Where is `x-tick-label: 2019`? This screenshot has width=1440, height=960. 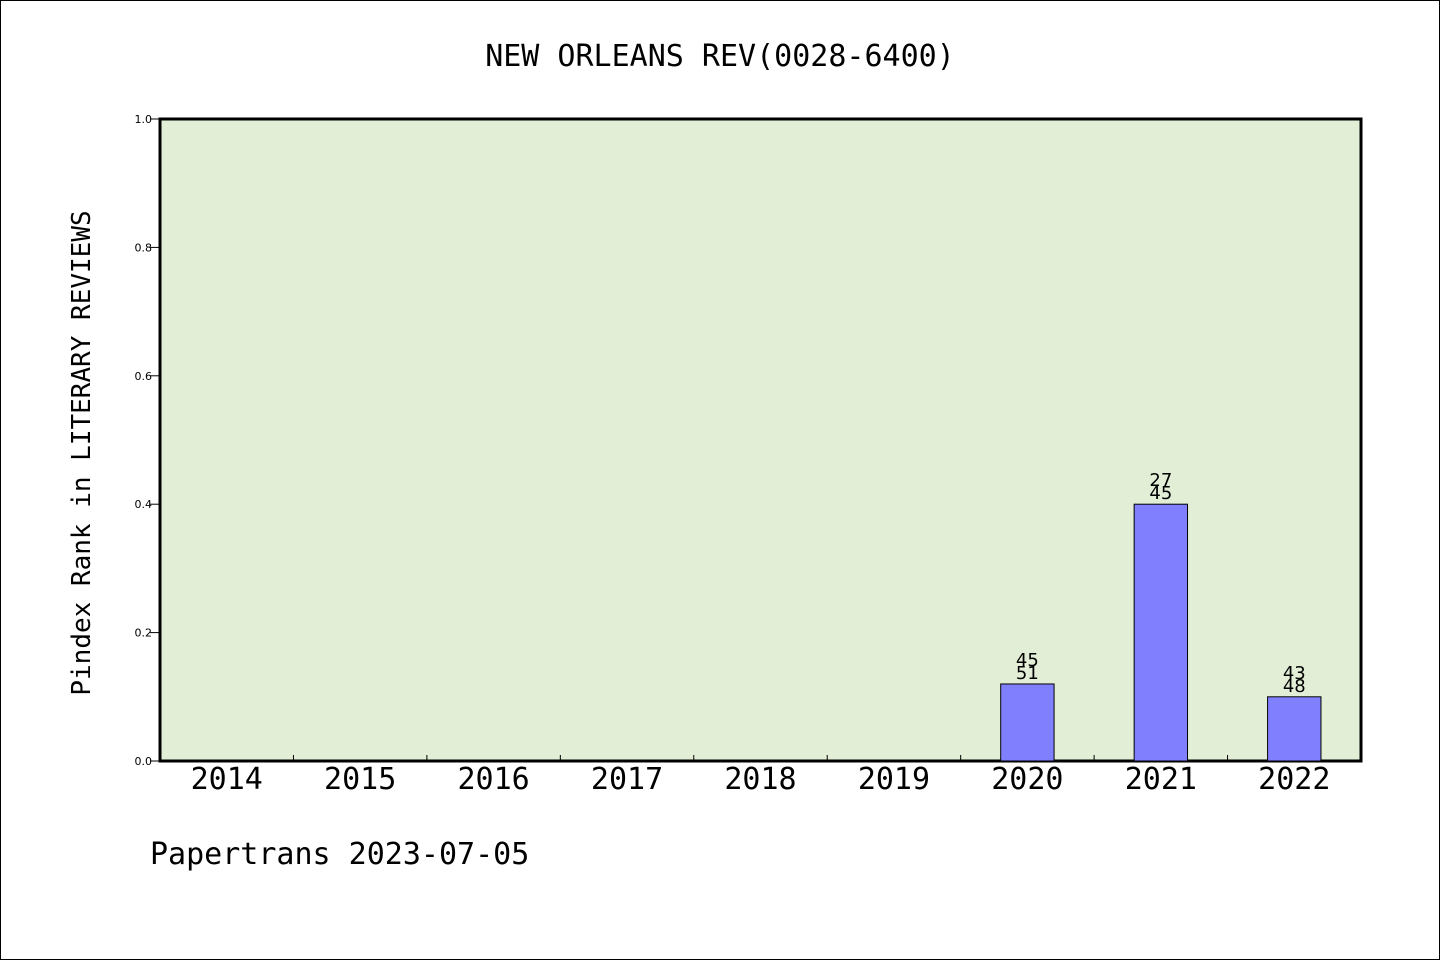 x-tick-label: 2019 is located at coordinates (894, 779).